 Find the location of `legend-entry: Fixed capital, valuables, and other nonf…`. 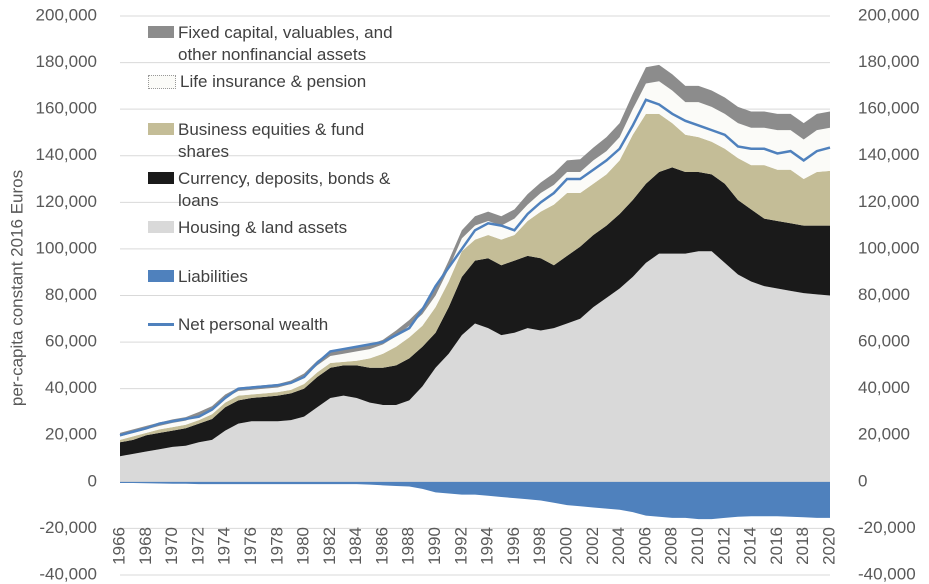

legend-entry: Fixed capital, valuables, and other nonf… is located at coordinates (283, 44).